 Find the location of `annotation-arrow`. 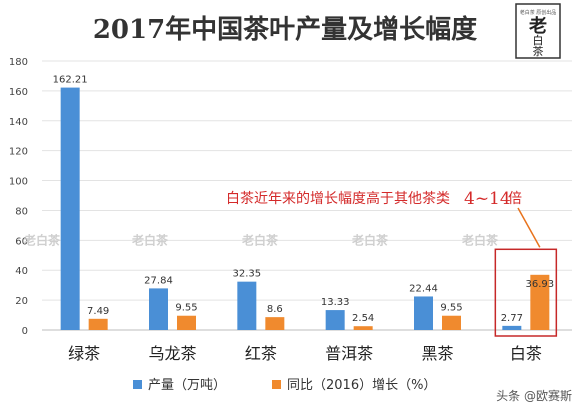

annotation-arrow is located at coordinates (529, 227).